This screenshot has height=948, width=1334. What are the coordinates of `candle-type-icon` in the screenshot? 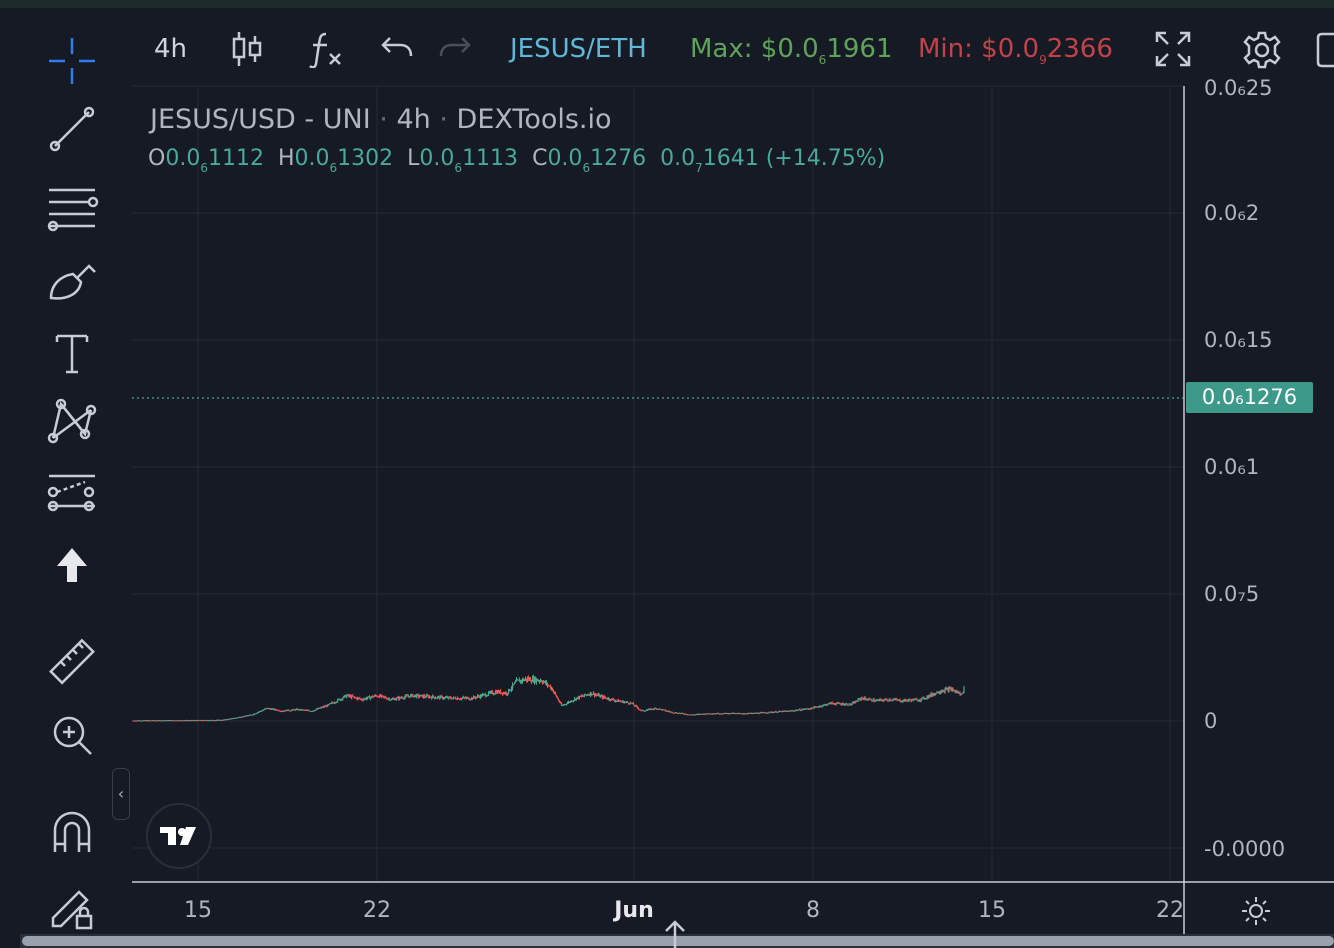 It's located at (247, 49).